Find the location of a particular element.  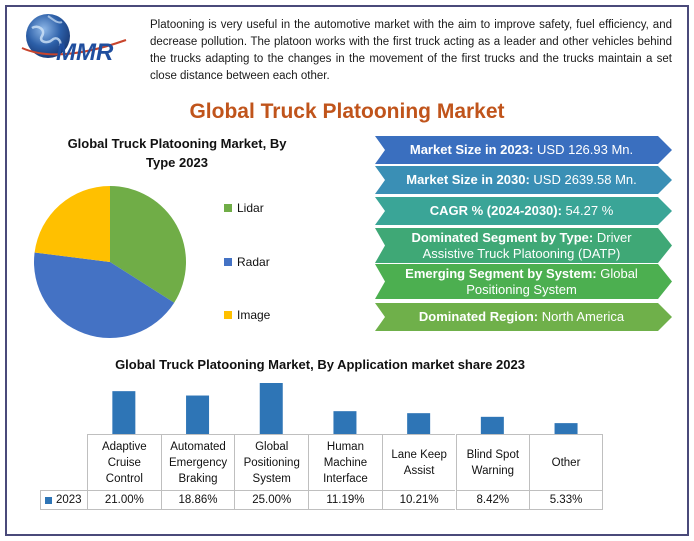

legend-item-lidar: Lidar is located at coordinates (244, 208).